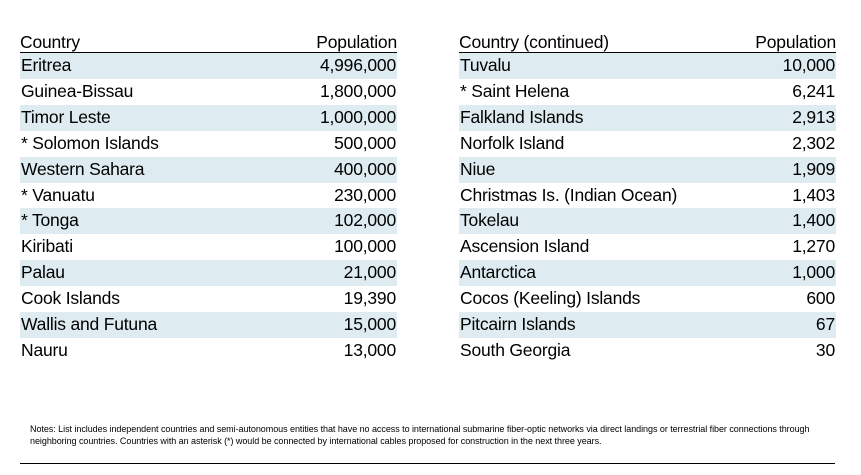  Describe the element at coordinates (597, 65) in the screenshot. I see `country-cell: Tuvalu` at that location.